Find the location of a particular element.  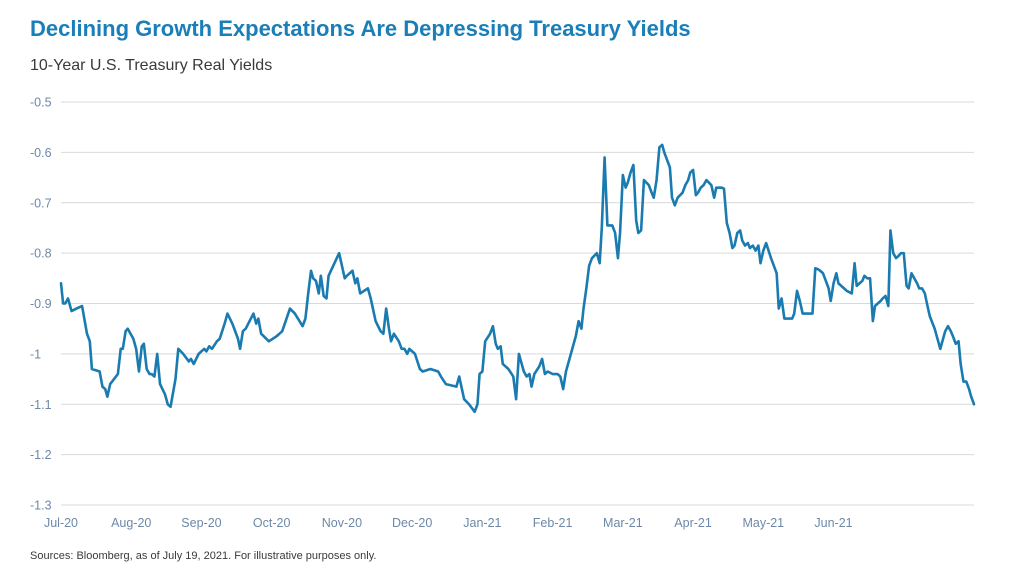

x-tick-label: Oct-20 is located at coordinates (272, 523).